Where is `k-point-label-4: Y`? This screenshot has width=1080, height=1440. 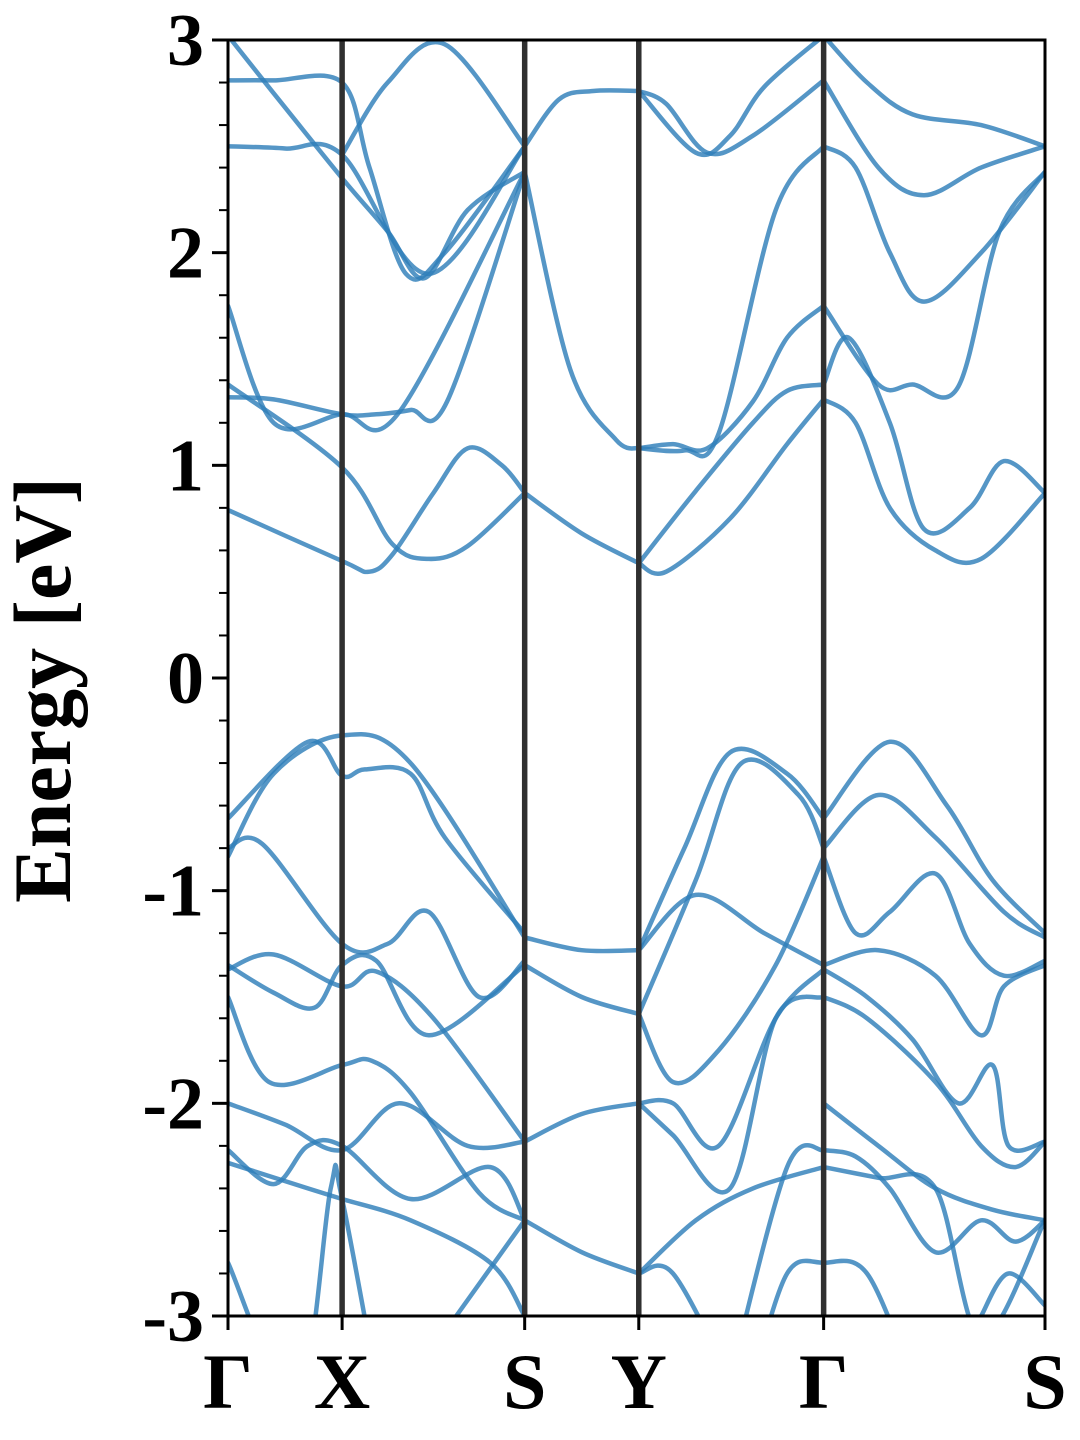
k-point-label-4: Y is located at coordinates (639, 1381).